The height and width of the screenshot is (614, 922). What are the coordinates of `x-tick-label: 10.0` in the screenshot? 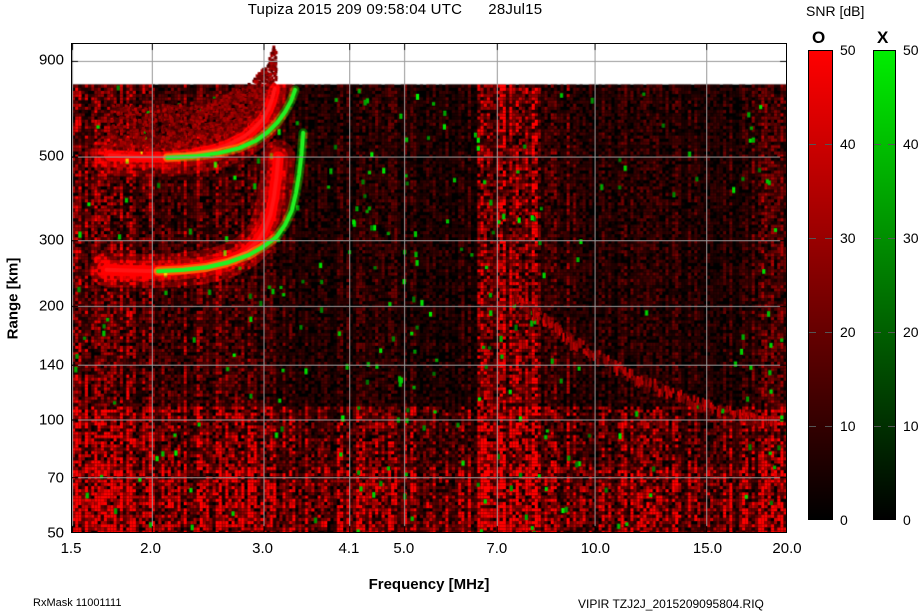 It's located at (595, 548).